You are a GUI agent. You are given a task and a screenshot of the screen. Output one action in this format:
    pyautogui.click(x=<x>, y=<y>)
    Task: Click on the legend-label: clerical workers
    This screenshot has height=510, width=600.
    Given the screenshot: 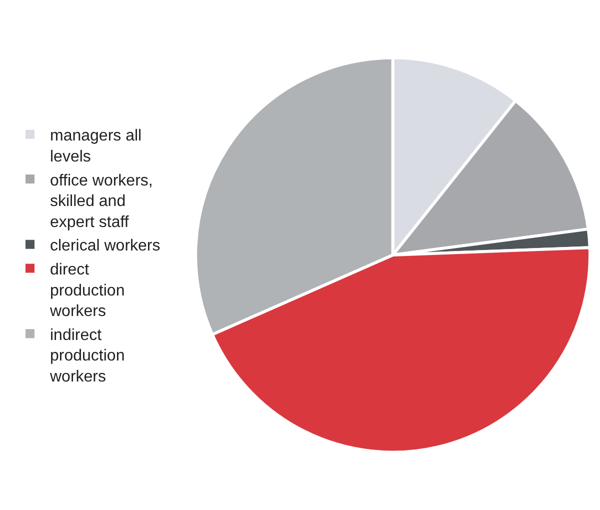 What is the action you would take?
    pyautogui.click(x=105, y=246)
    